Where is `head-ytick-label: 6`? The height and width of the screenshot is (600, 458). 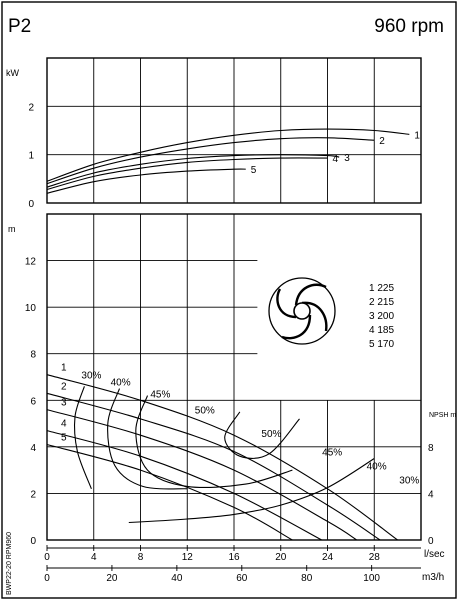 head-ytick-label: 6 is located at coordinates (33, 401).